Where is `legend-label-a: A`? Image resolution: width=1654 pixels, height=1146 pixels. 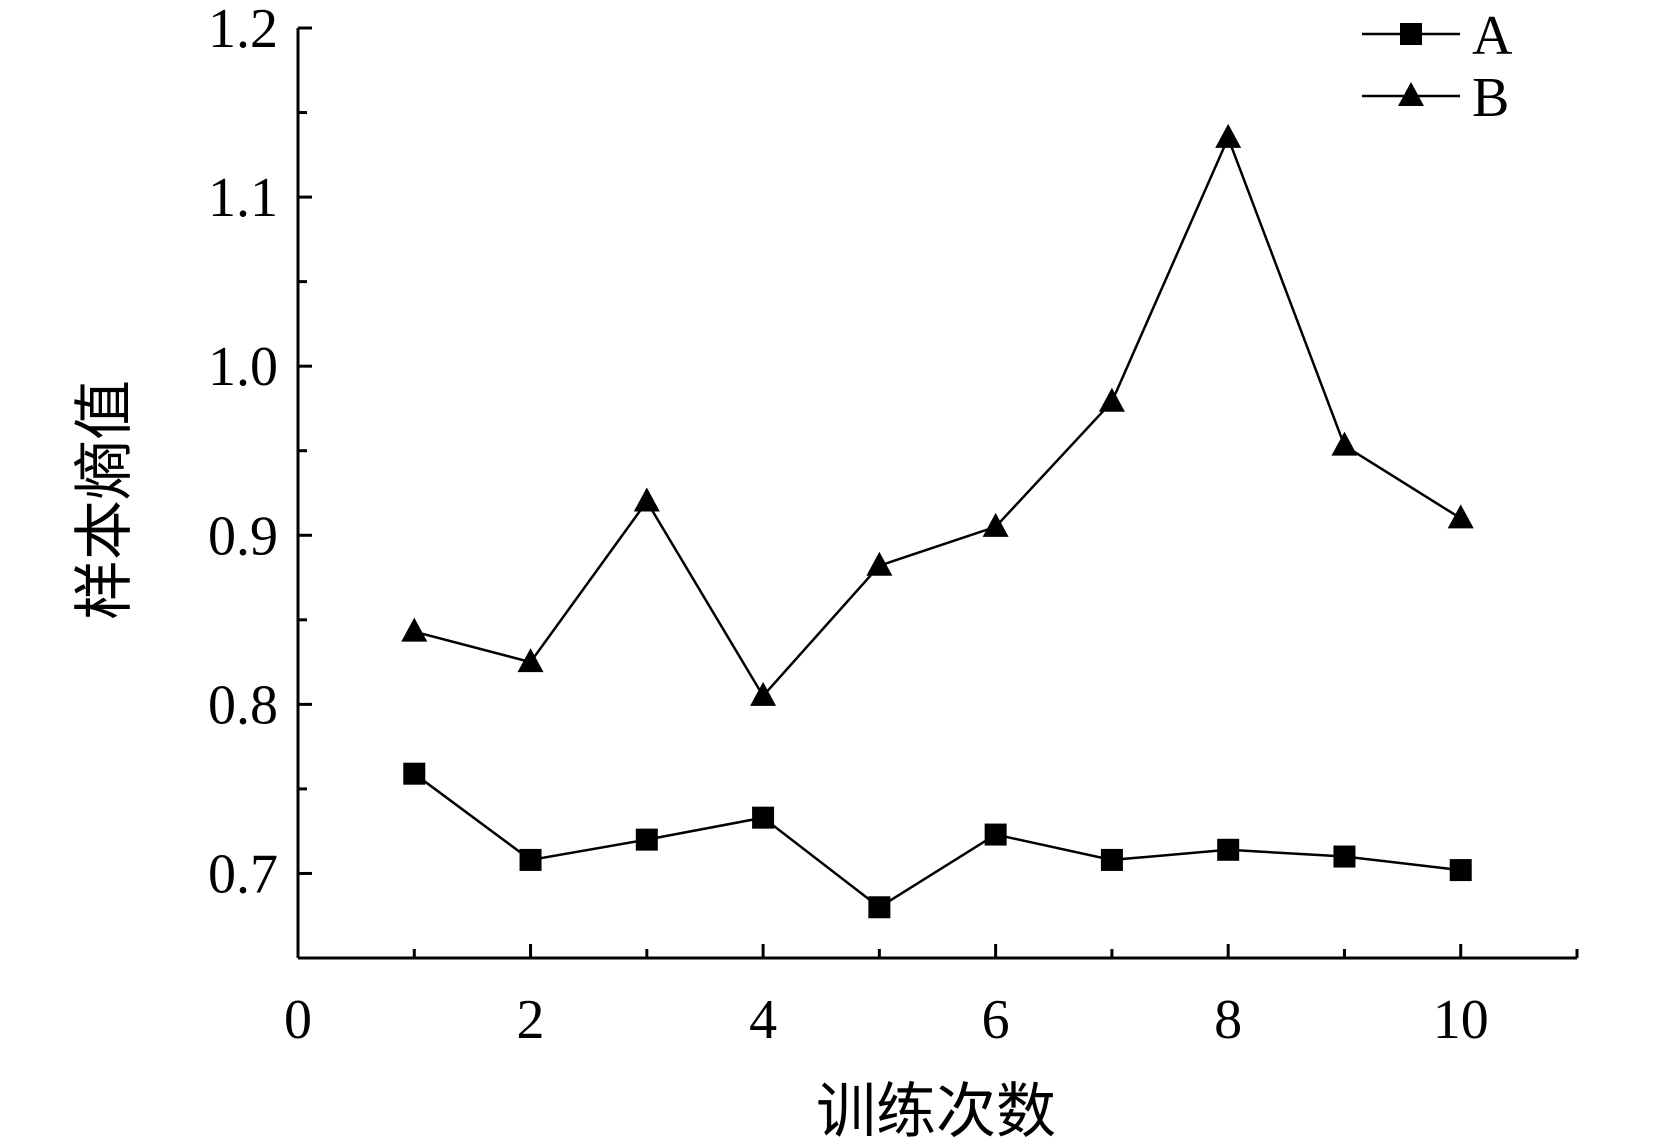 legend-label-a: A is located at coordinates (1492, 36).